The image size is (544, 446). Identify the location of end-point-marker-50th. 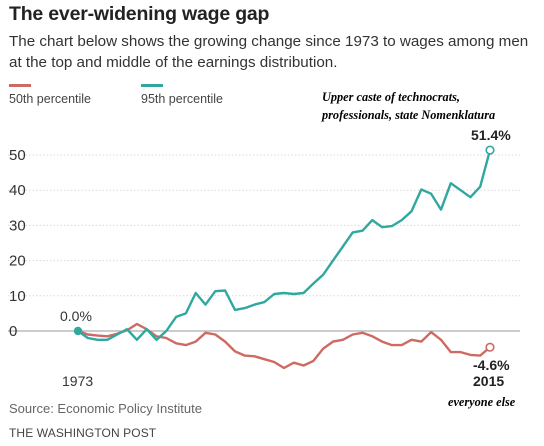
(490, 347).